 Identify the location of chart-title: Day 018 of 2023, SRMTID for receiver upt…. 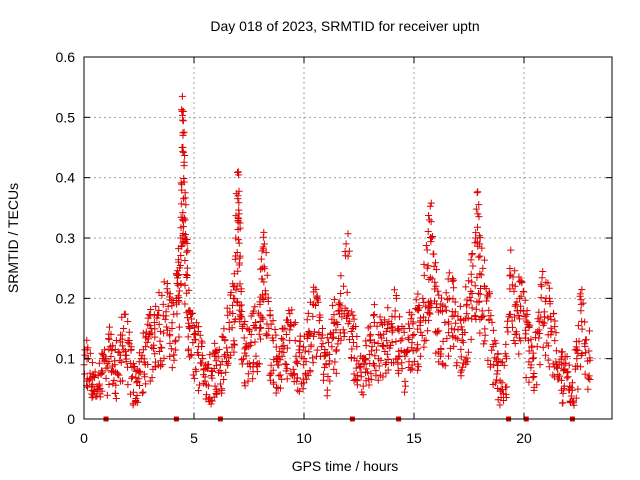
(344, 26).